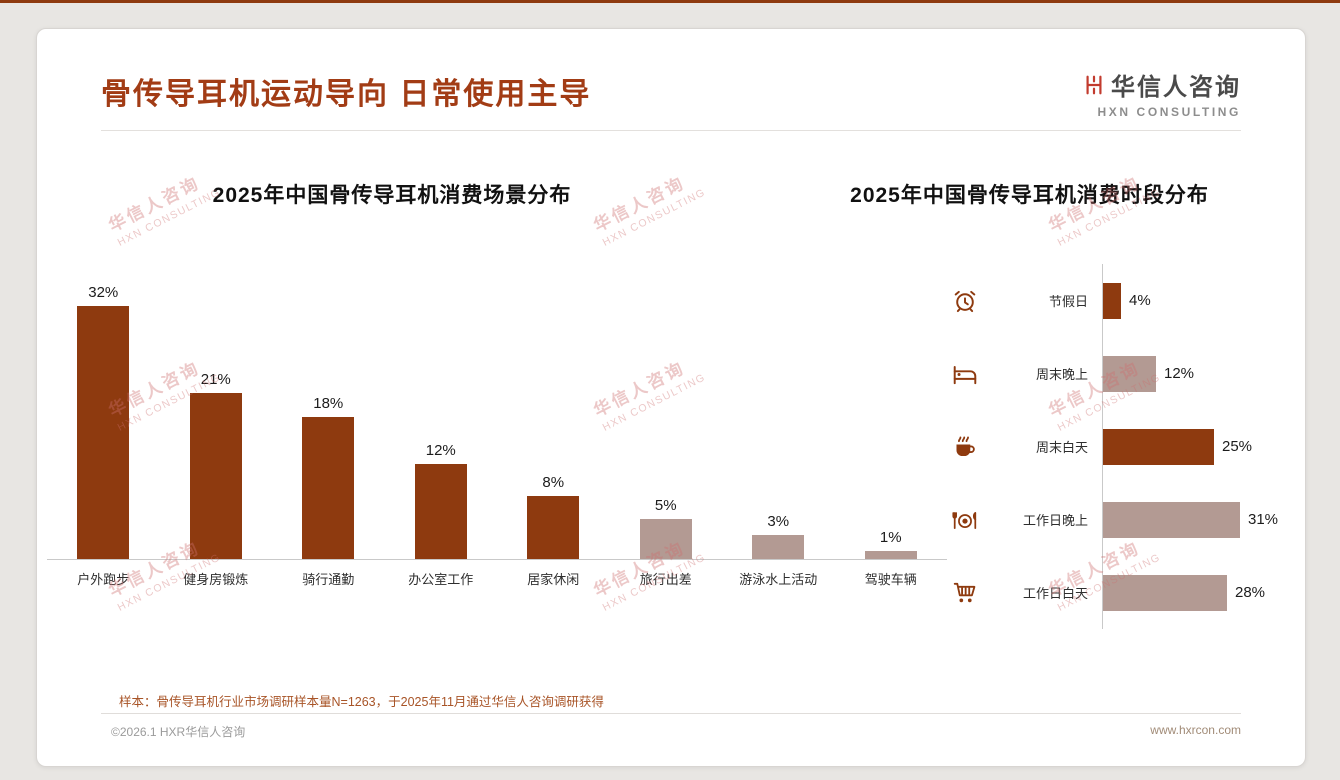  Describe the element at coordinates (970, 374) in the screenshot. I see `bed-icon` at that location.